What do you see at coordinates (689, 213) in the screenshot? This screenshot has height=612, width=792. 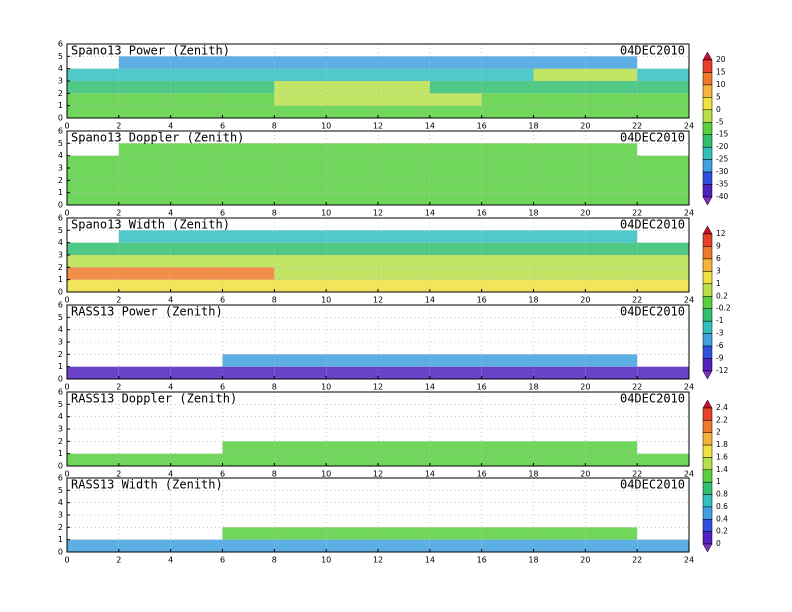 I see `x-tick-label: 24` at bounding box center [689, 213].